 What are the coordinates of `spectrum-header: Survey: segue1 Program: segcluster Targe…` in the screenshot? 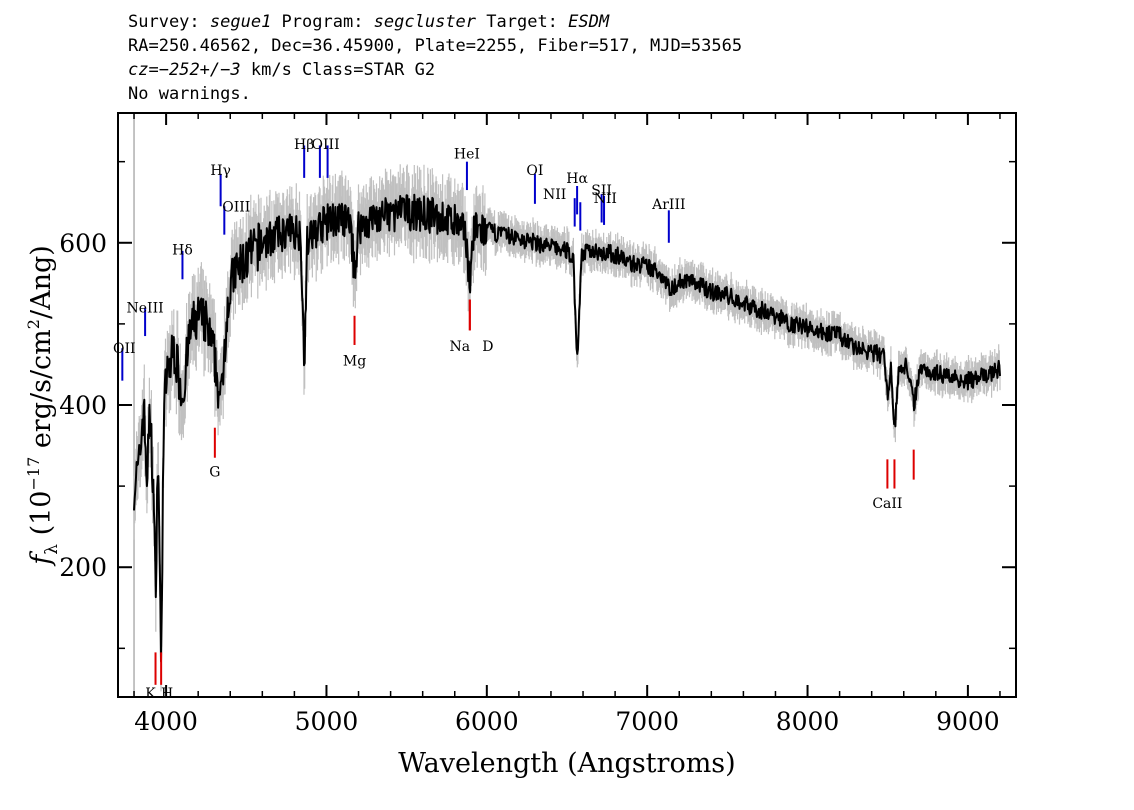 It's located at (435, 58).